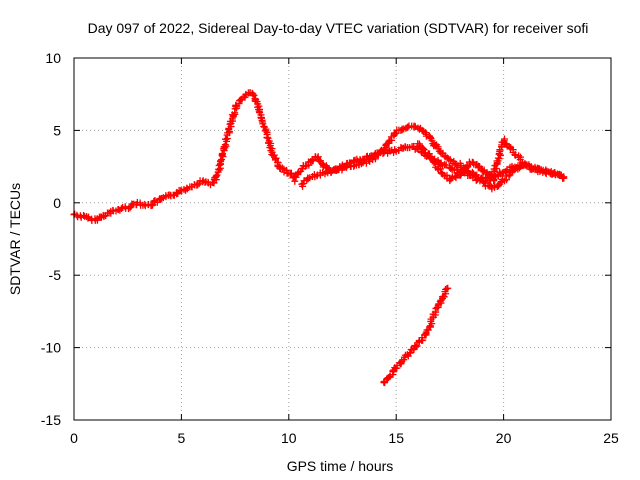 The image size is (640, 480). What do you see at coordinates (471, 160) in the screenshot?
I see `series-third` at bounding box center [471, 160].